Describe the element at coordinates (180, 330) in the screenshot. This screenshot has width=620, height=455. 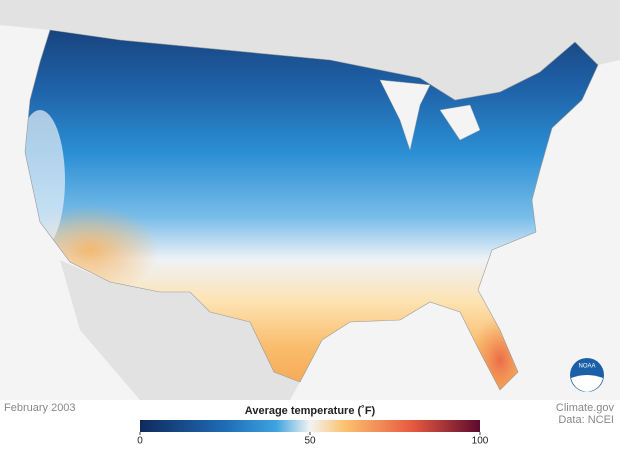
I see `mexico` at that location.